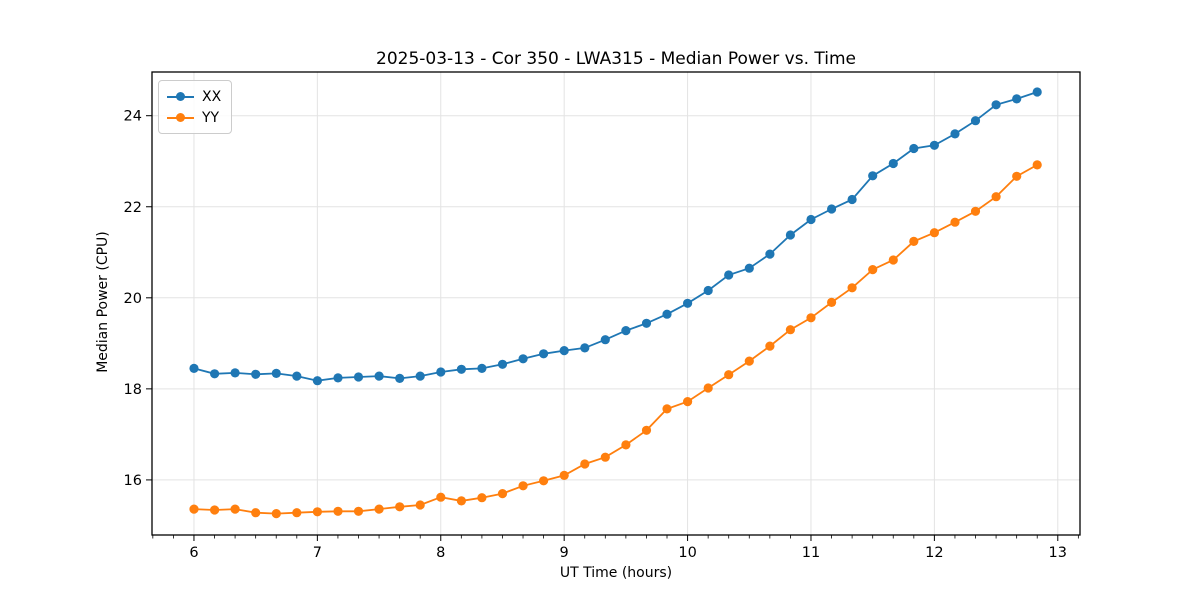 The image size is (1200, 600). I want to click on x-tick-label: 7, so click(317, 553).